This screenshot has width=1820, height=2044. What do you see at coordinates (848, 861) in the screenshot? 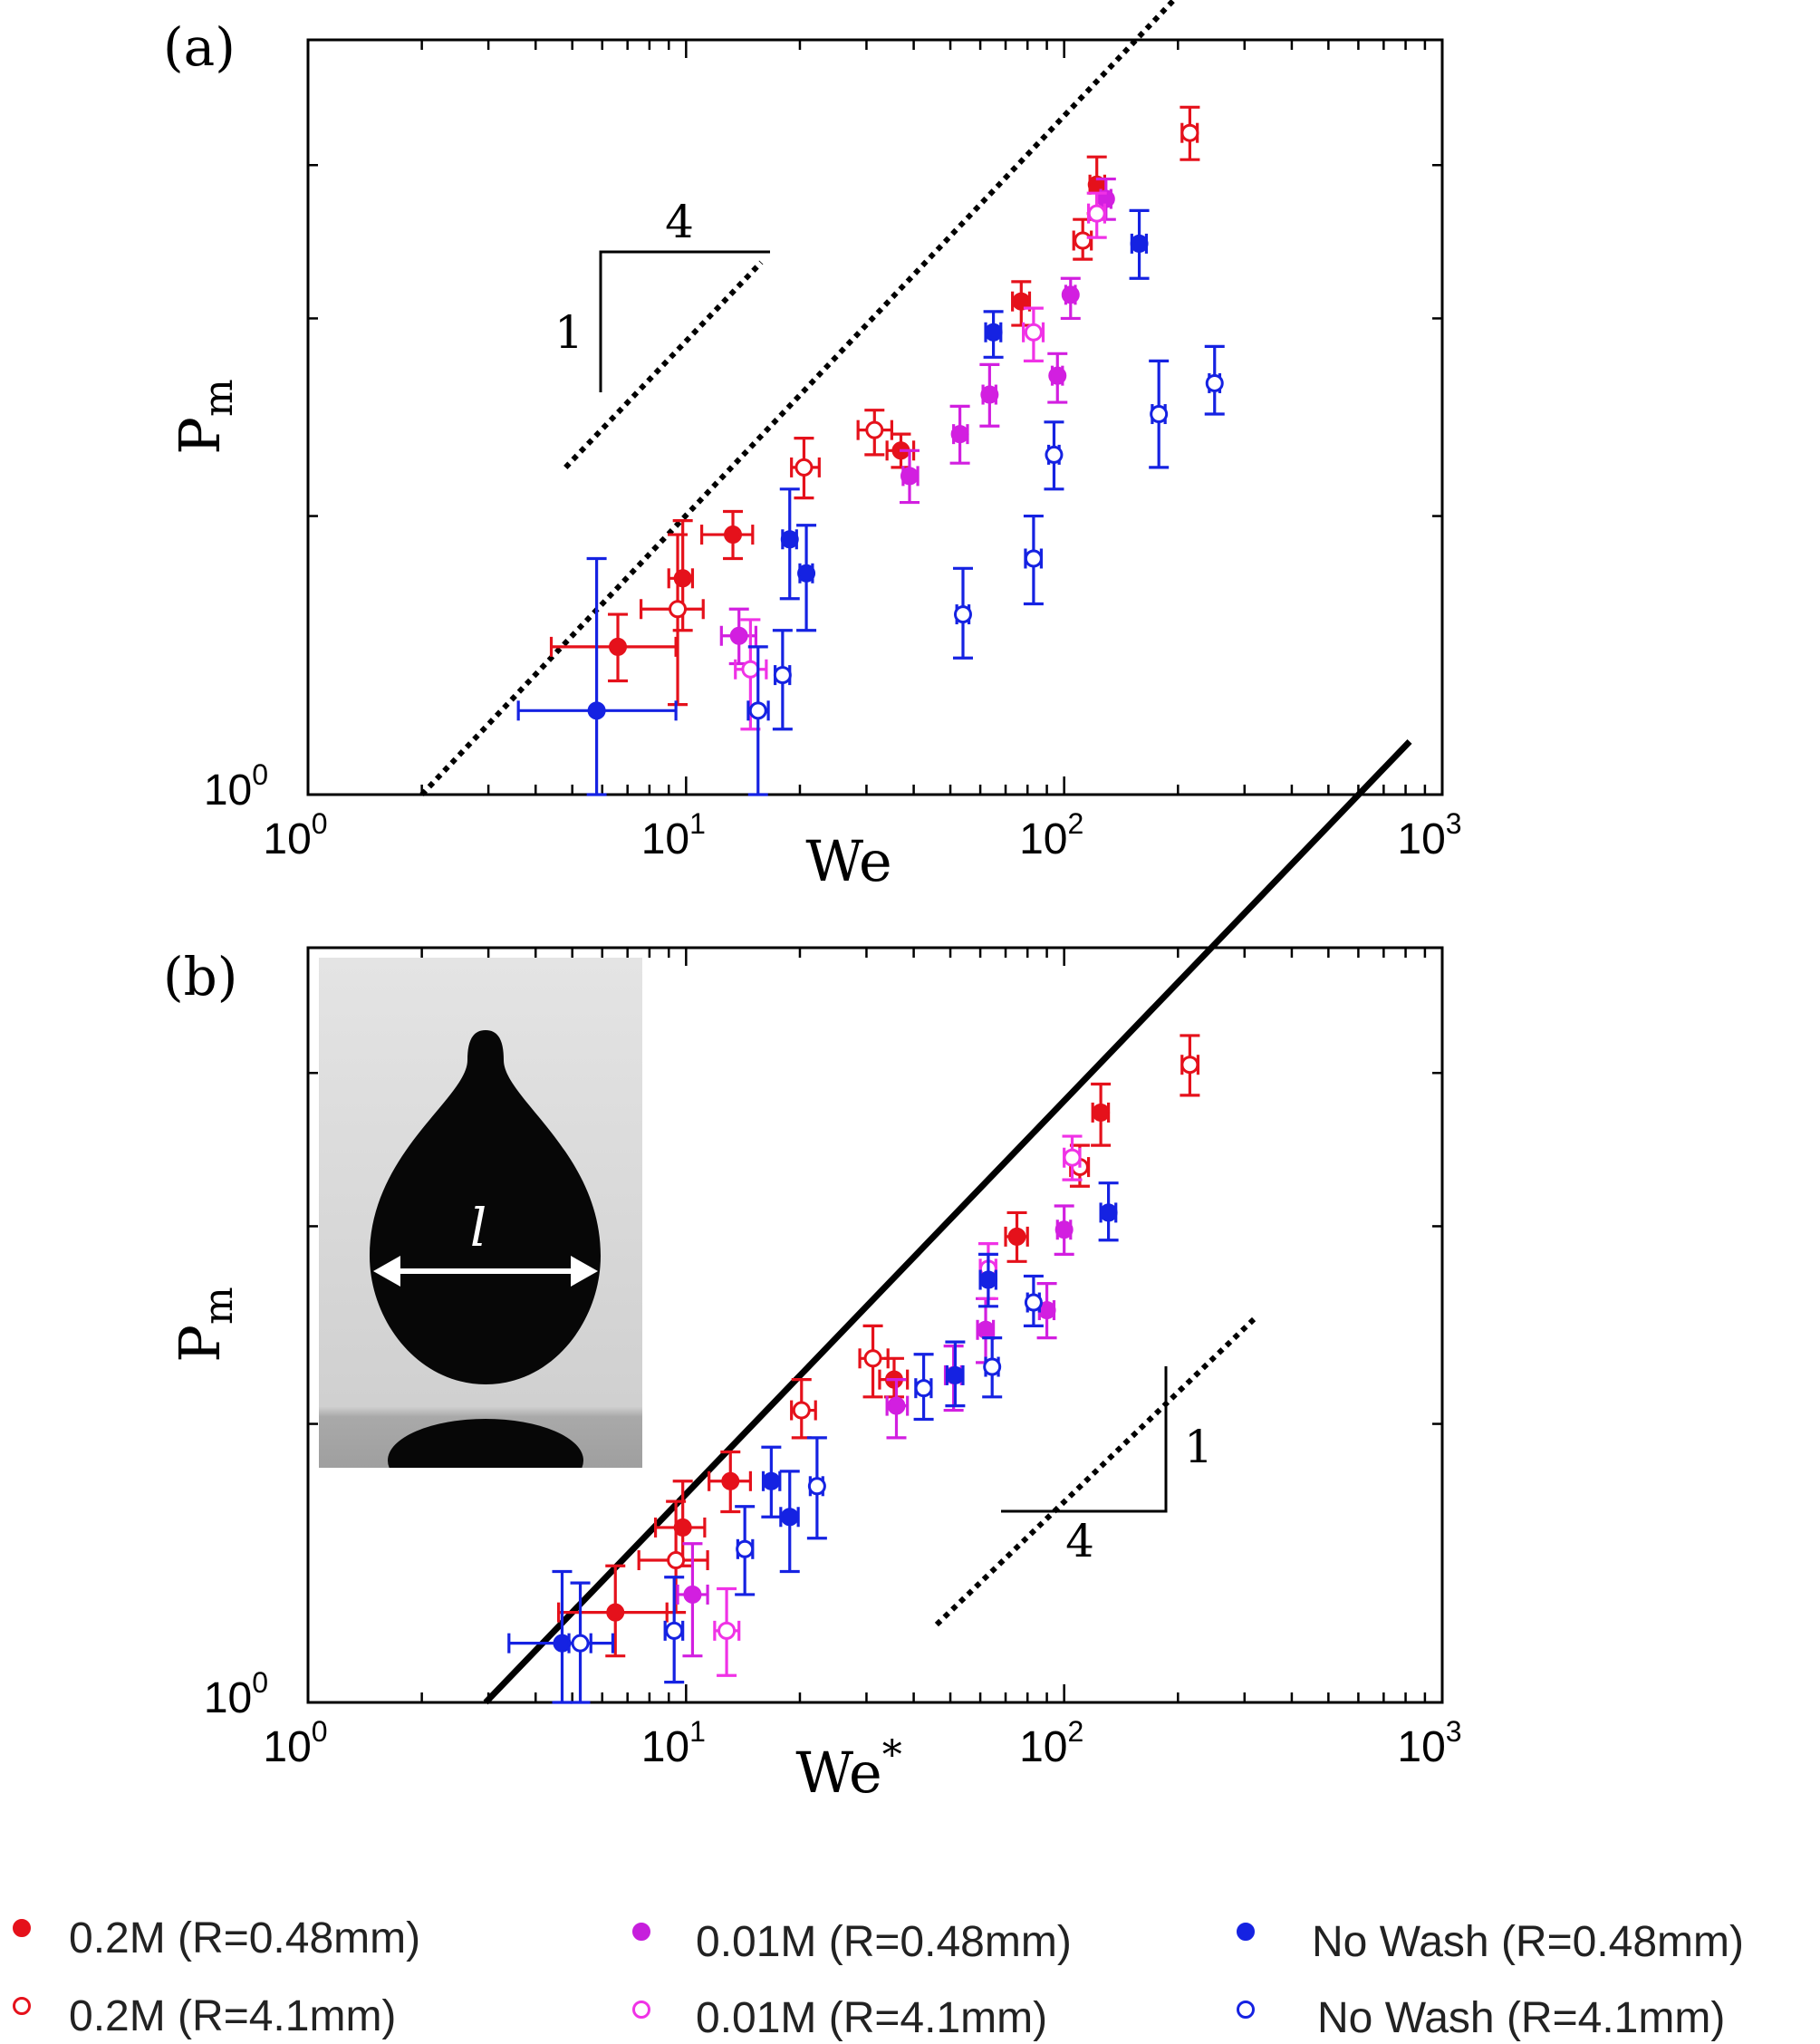
I see `x-axis-label-a: We` at bounding box center [848, 861].